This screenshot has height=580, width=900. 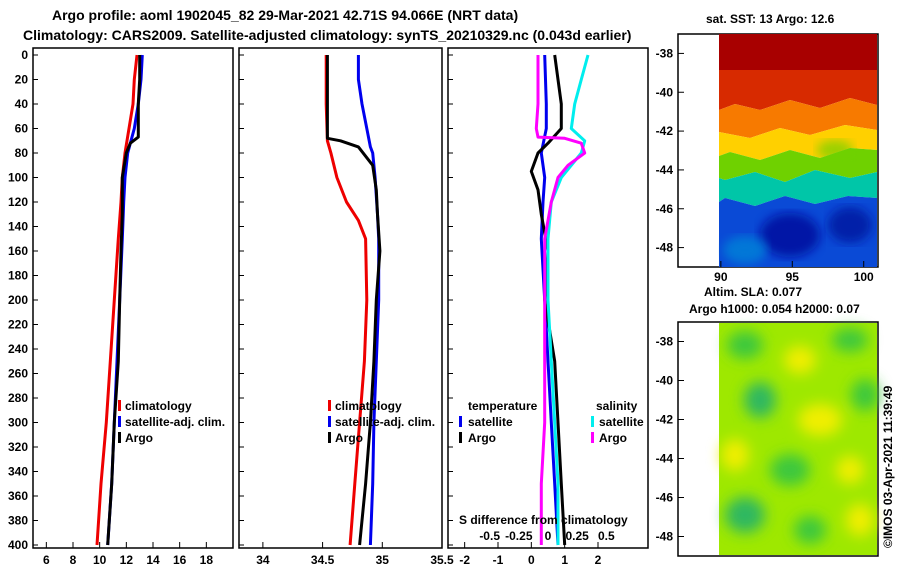 What do you see at coordinates (139, 438) in the screenshot?
I see `legend-label-argo: Argo` at bounding box center [139, 438].